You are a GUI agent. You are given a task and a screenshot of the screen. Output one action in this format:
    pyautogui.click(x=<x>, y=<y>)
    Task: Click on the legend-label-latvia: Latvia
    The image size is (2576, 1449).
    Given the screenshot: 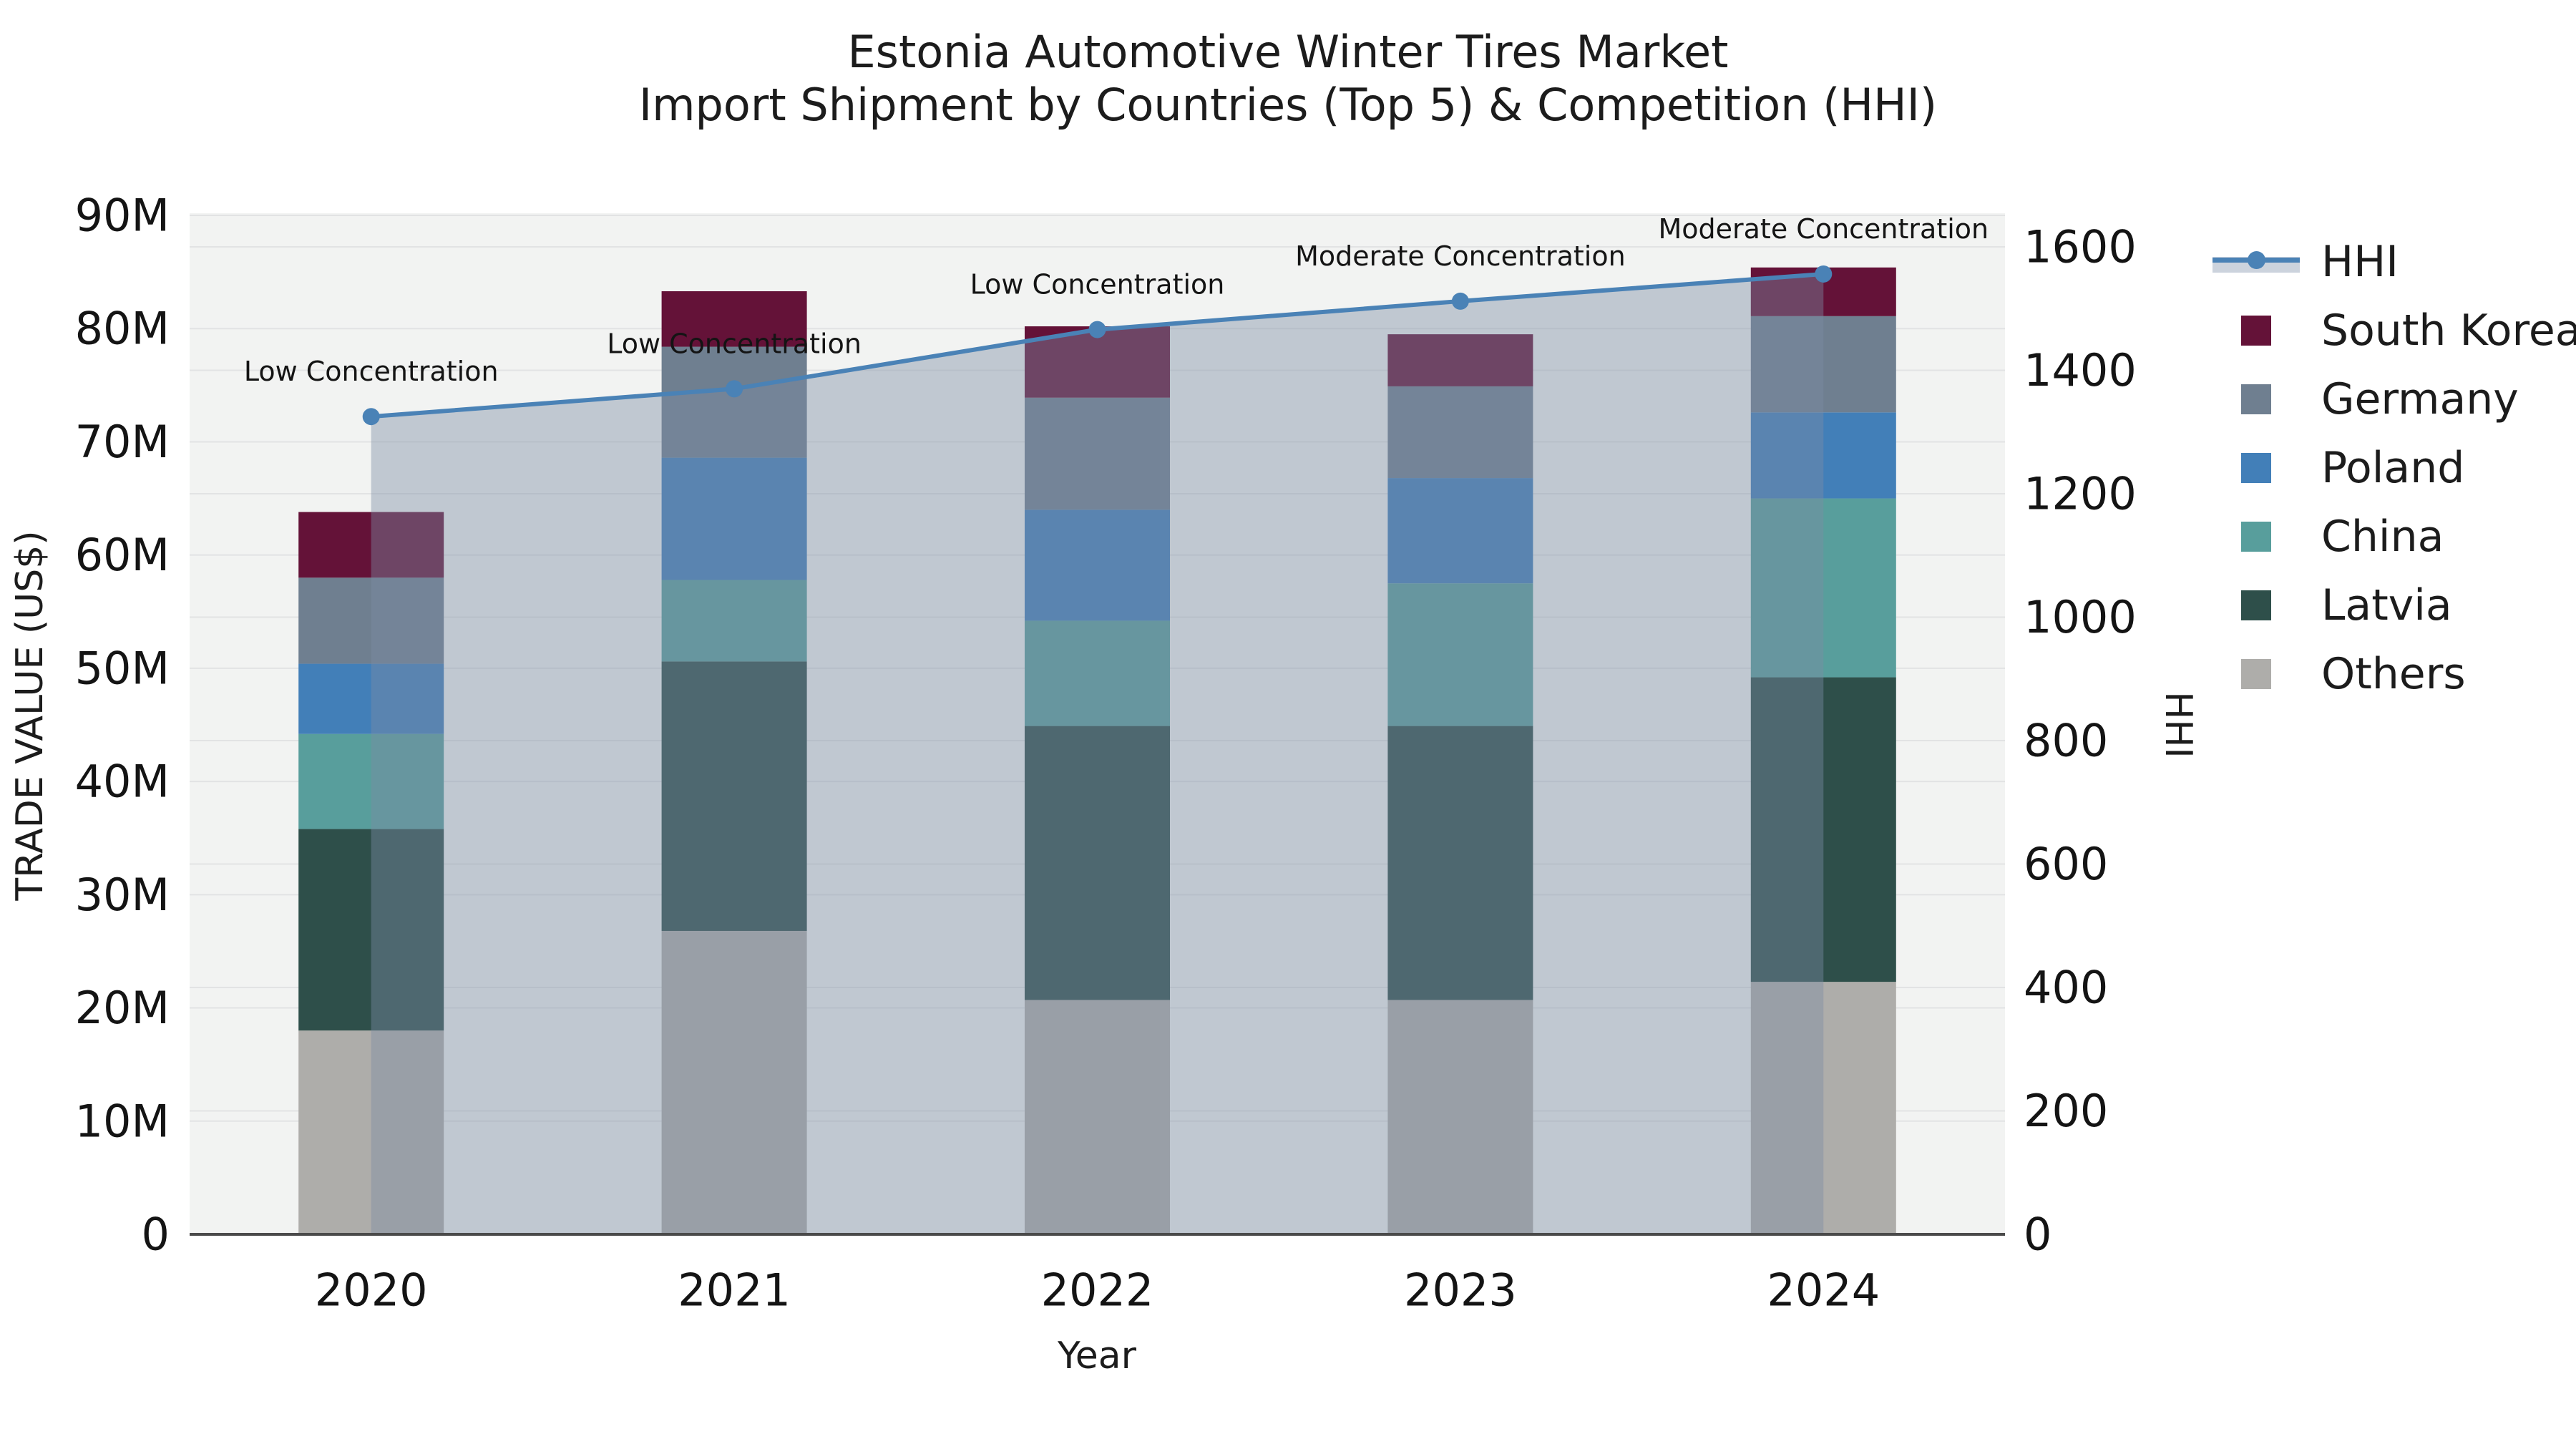 What is the action you would take?
    pyautogui.click(x=2386, y=605)
    